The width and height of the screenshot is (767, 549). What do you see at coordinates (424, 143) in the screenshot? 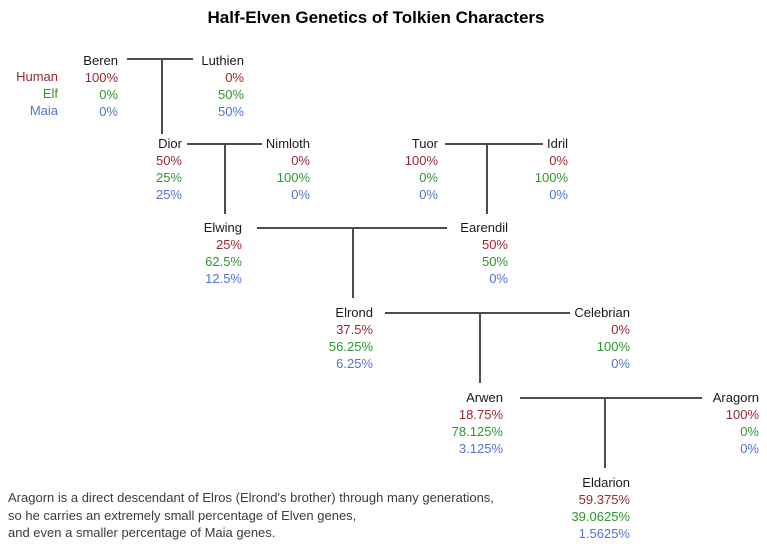
I see `character-name: Tuor` at bounding box center [424, 143].